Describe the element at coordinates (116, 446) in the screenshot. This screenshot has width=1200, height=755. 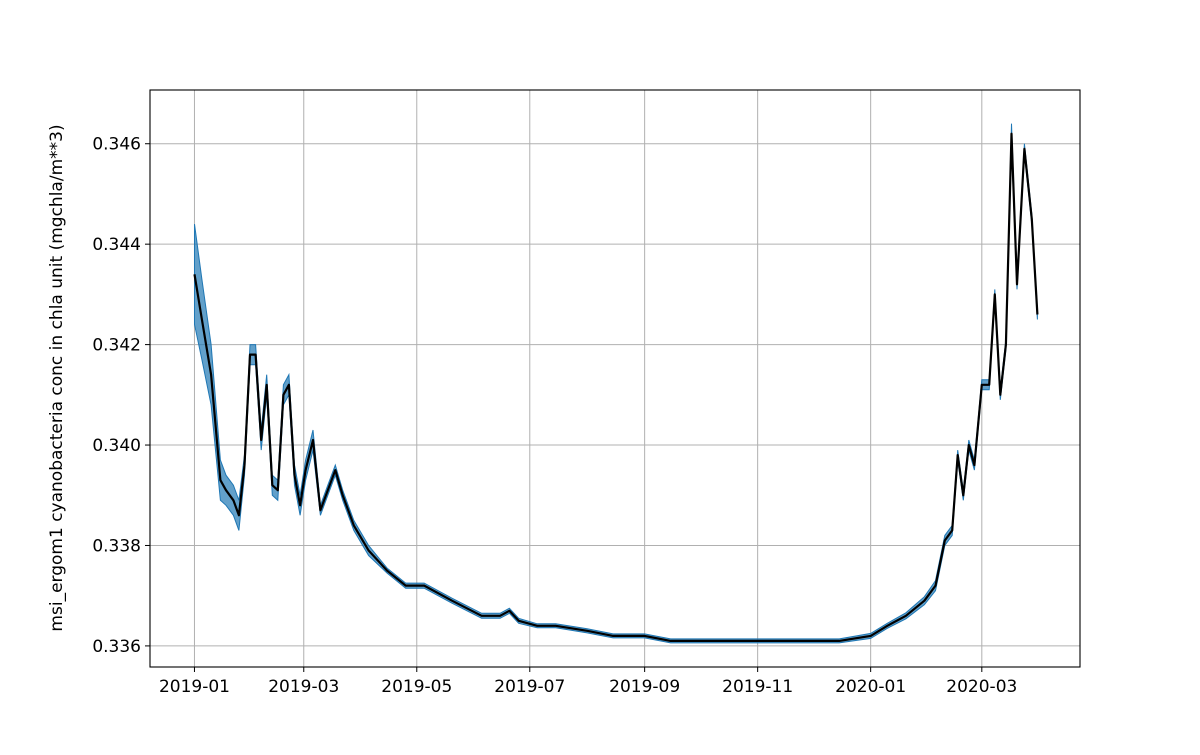
I see `y-tick-label: 0.340` at that location.